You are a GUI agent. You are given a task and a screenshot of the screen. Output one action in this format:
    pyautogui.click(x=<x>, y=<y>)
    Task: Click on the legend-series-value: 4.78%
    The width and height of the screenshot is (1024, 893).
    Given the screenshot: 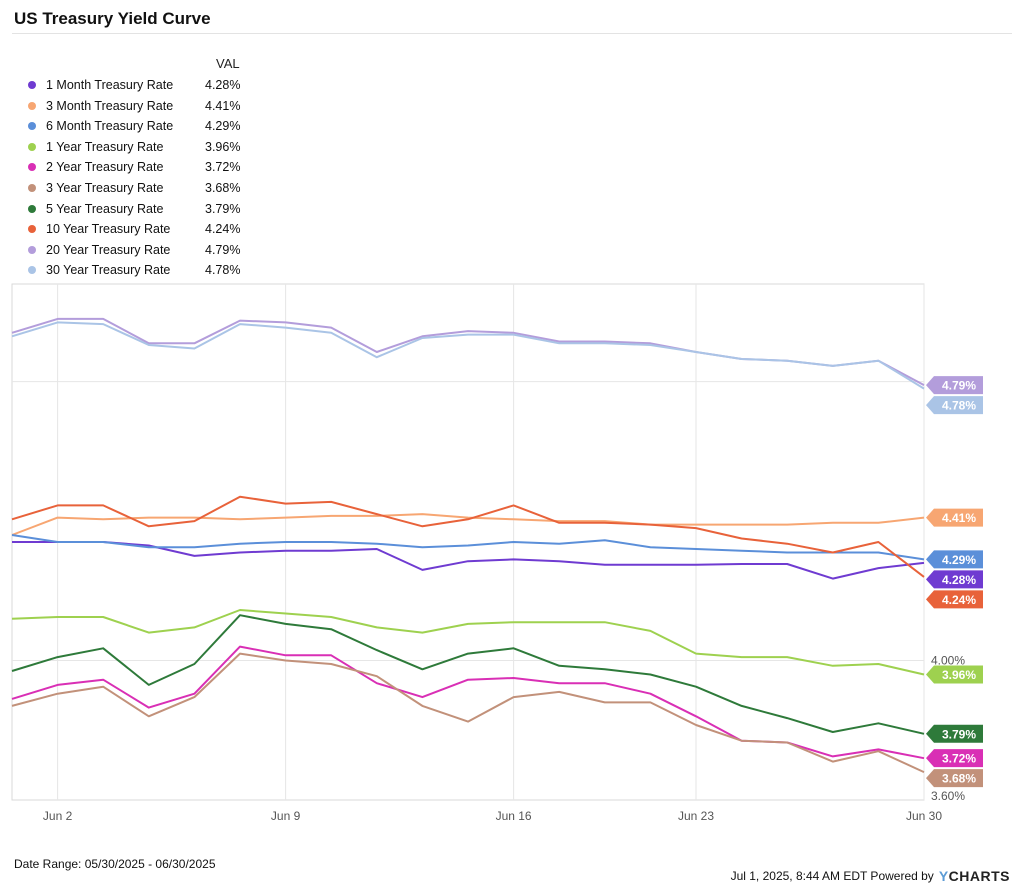 What is the action you would take?
    pyautogui.click(x=223, y=270)
    